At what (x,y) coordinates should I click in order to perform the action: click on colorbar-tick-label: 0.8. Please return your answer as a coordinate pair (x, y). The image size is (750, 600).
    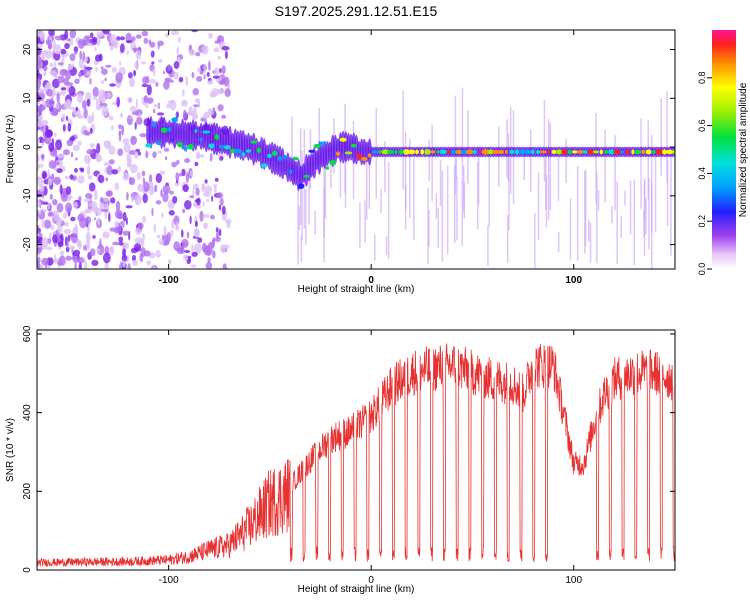
    Looking at the image, I should click on (702, 78).